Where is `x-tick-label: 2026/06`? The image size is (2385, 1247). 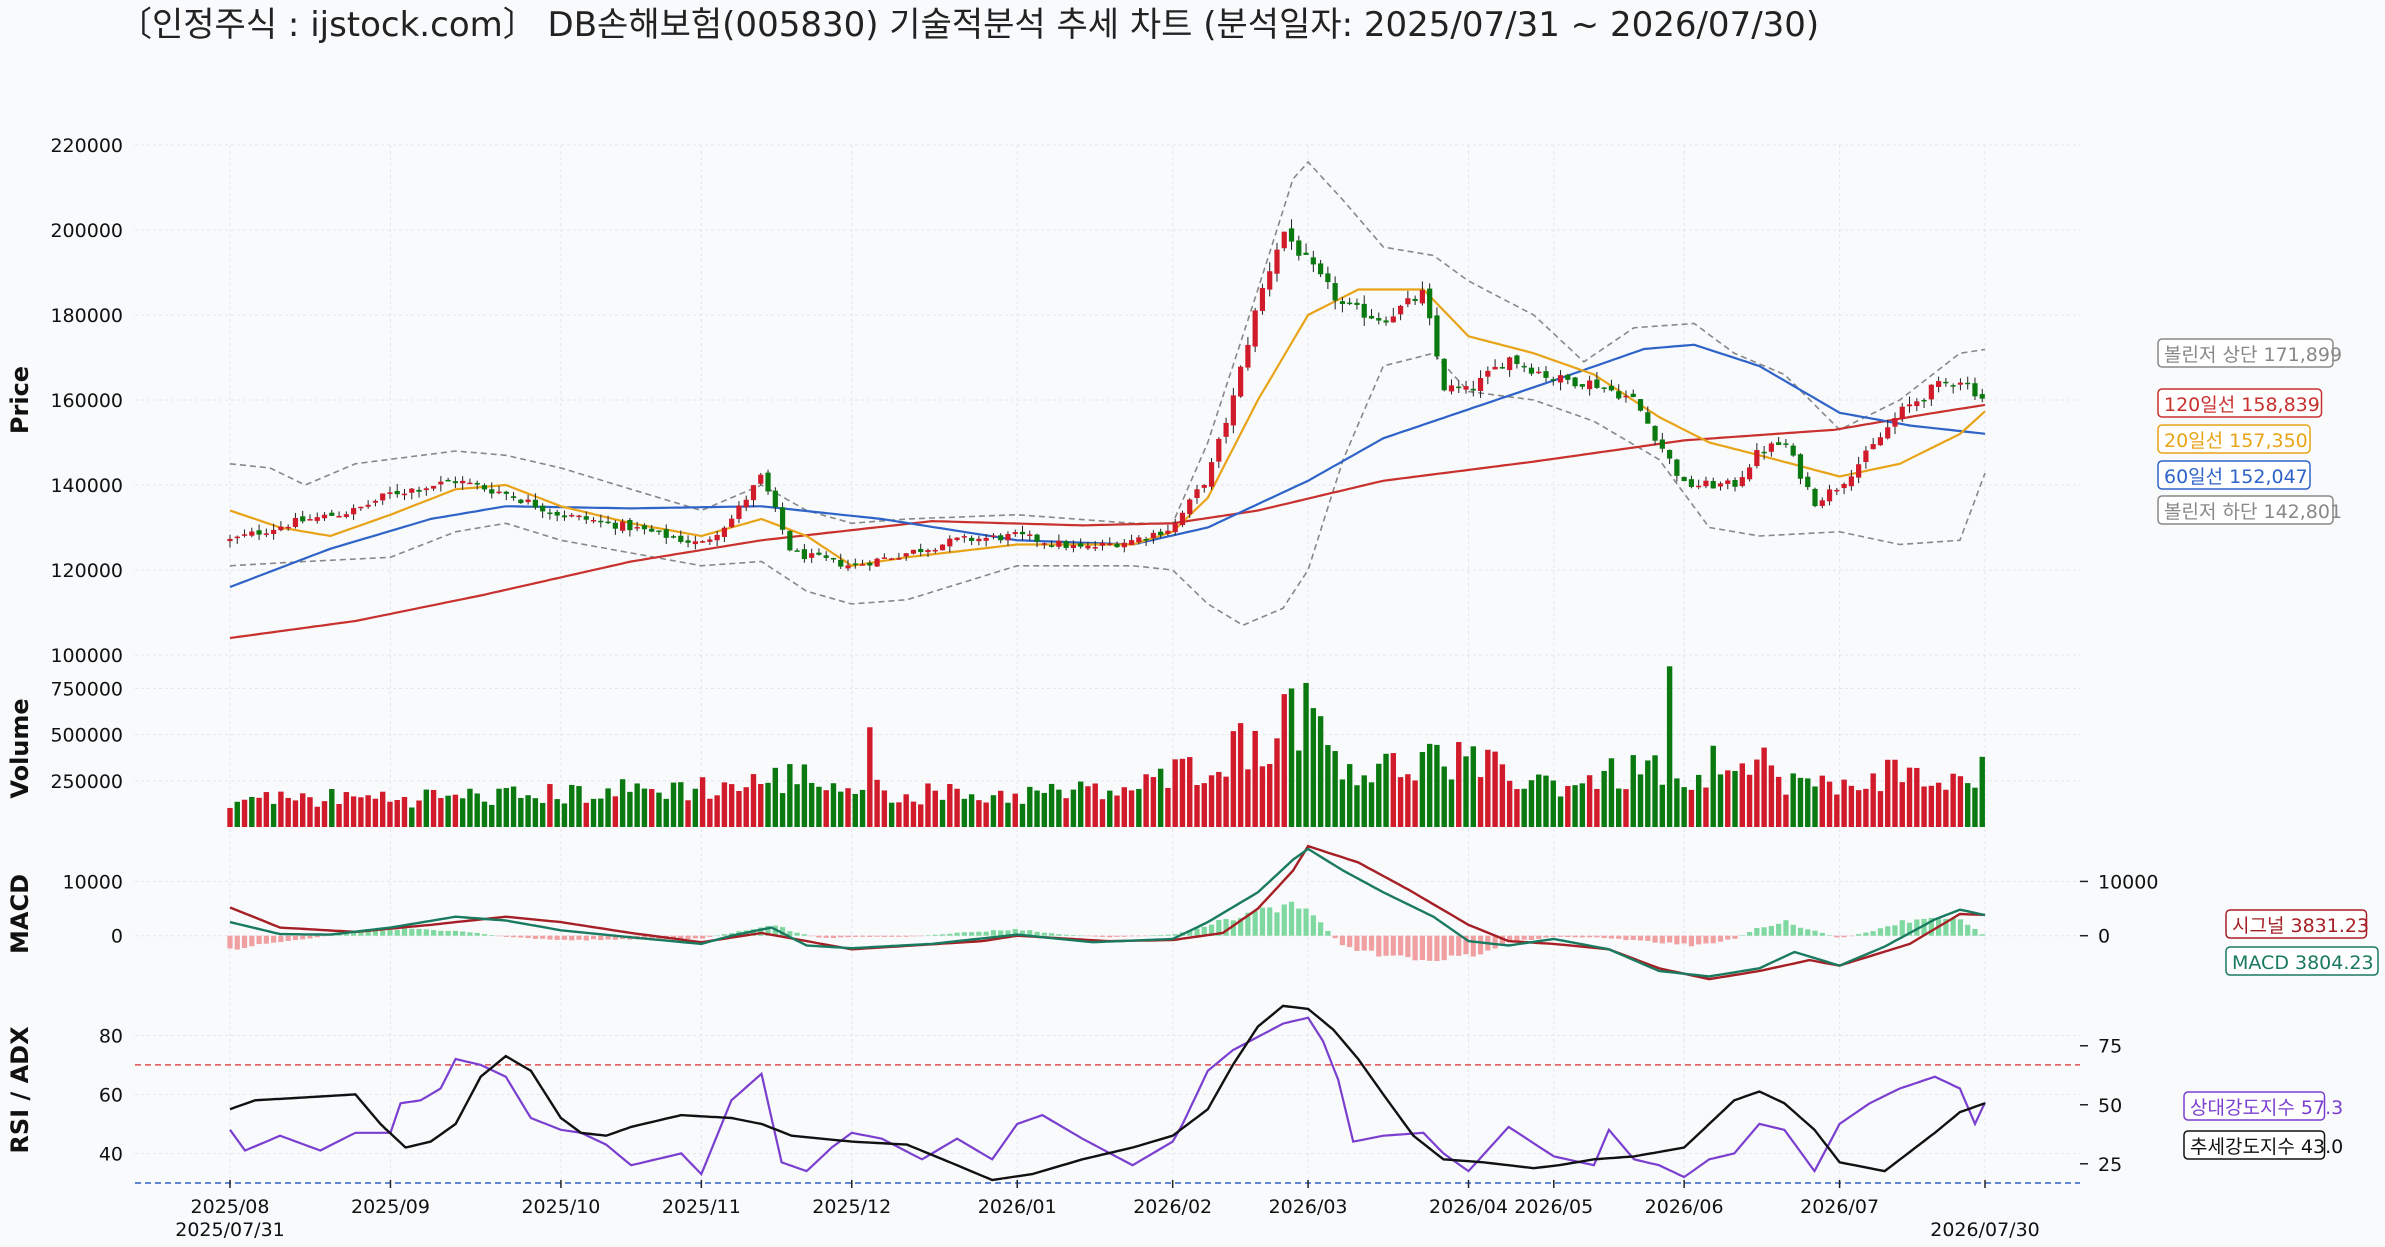
x-tick-label: 2026/06 is located at coordinates (1684, 1207).